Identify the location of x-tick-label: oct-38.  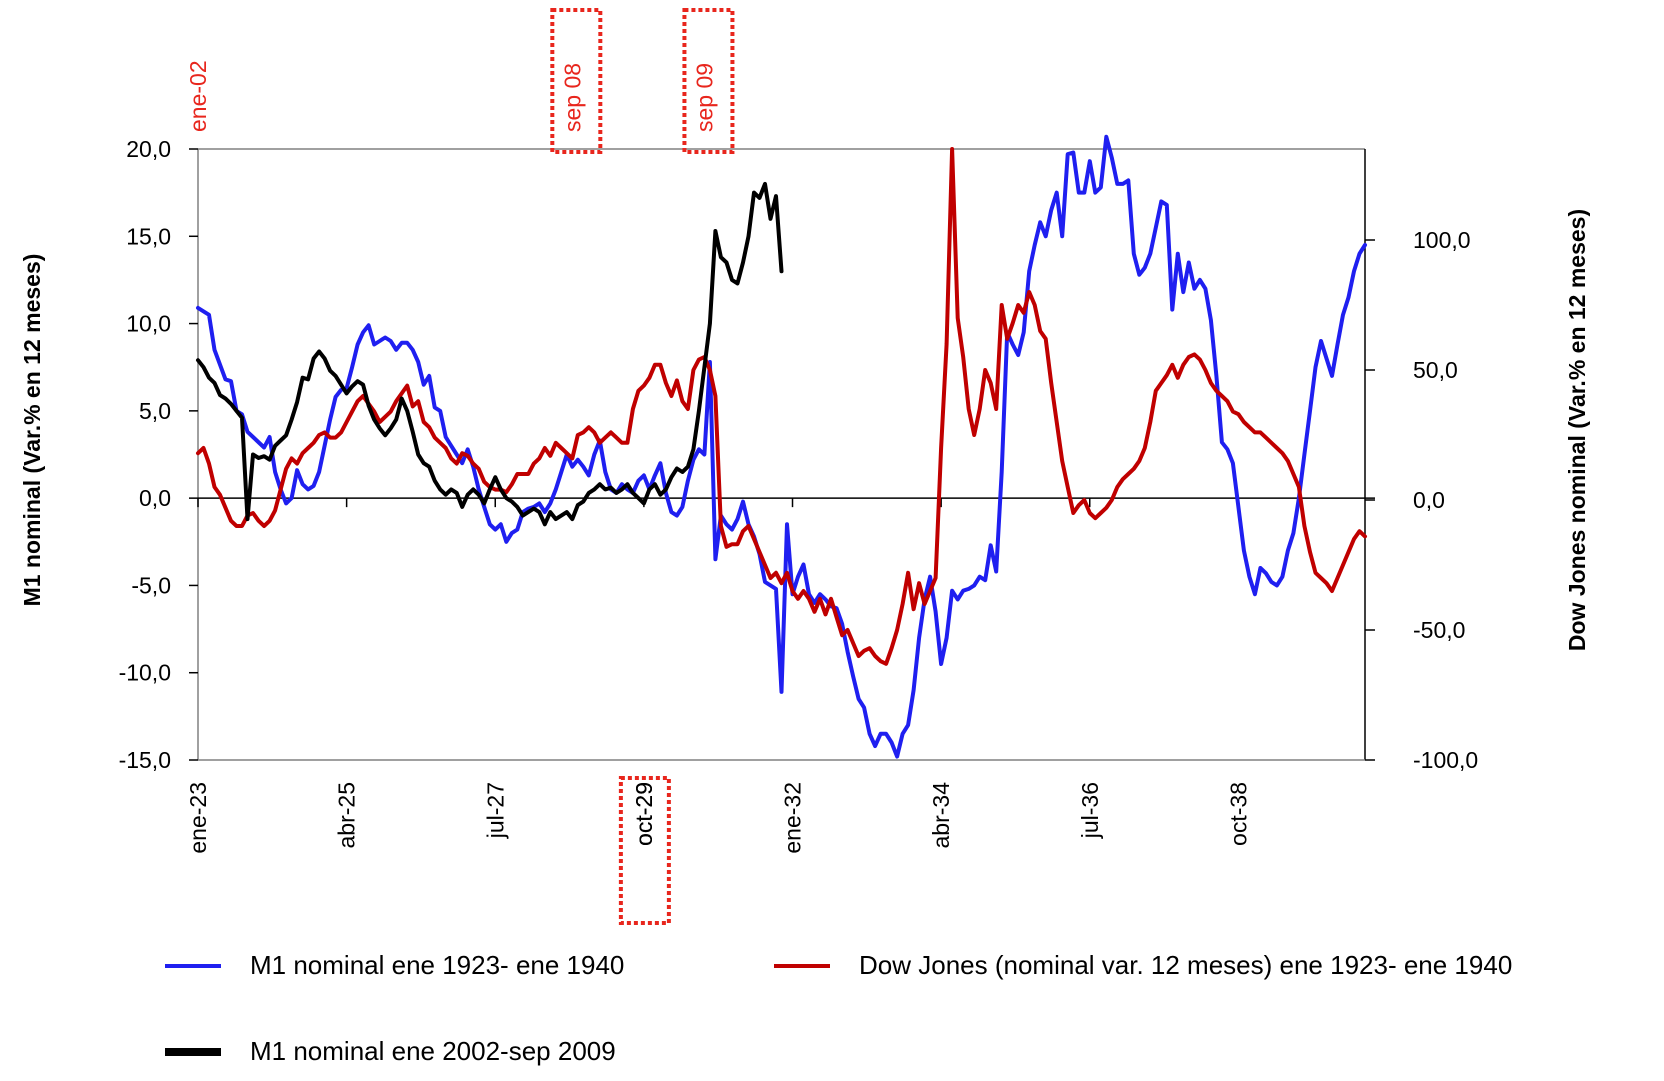
(1238, 814).